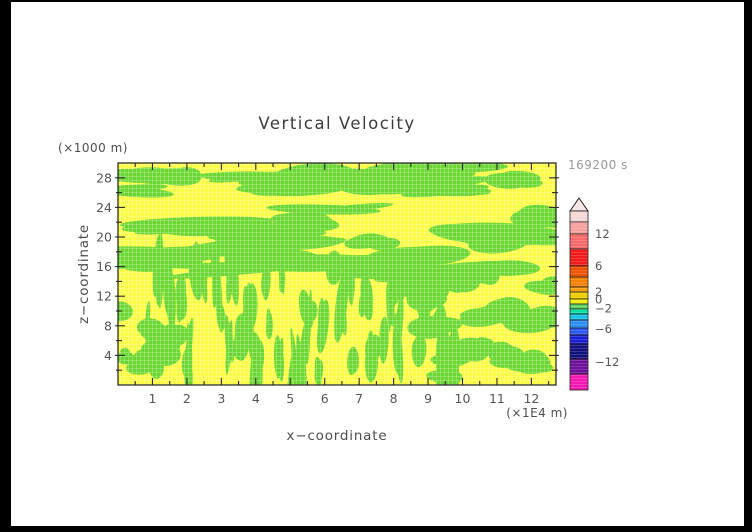  What do you see at coordinates (603, 309) in the screenshot?
I see `colorbar-tick-label: −2` at bounding box center [603, 309].